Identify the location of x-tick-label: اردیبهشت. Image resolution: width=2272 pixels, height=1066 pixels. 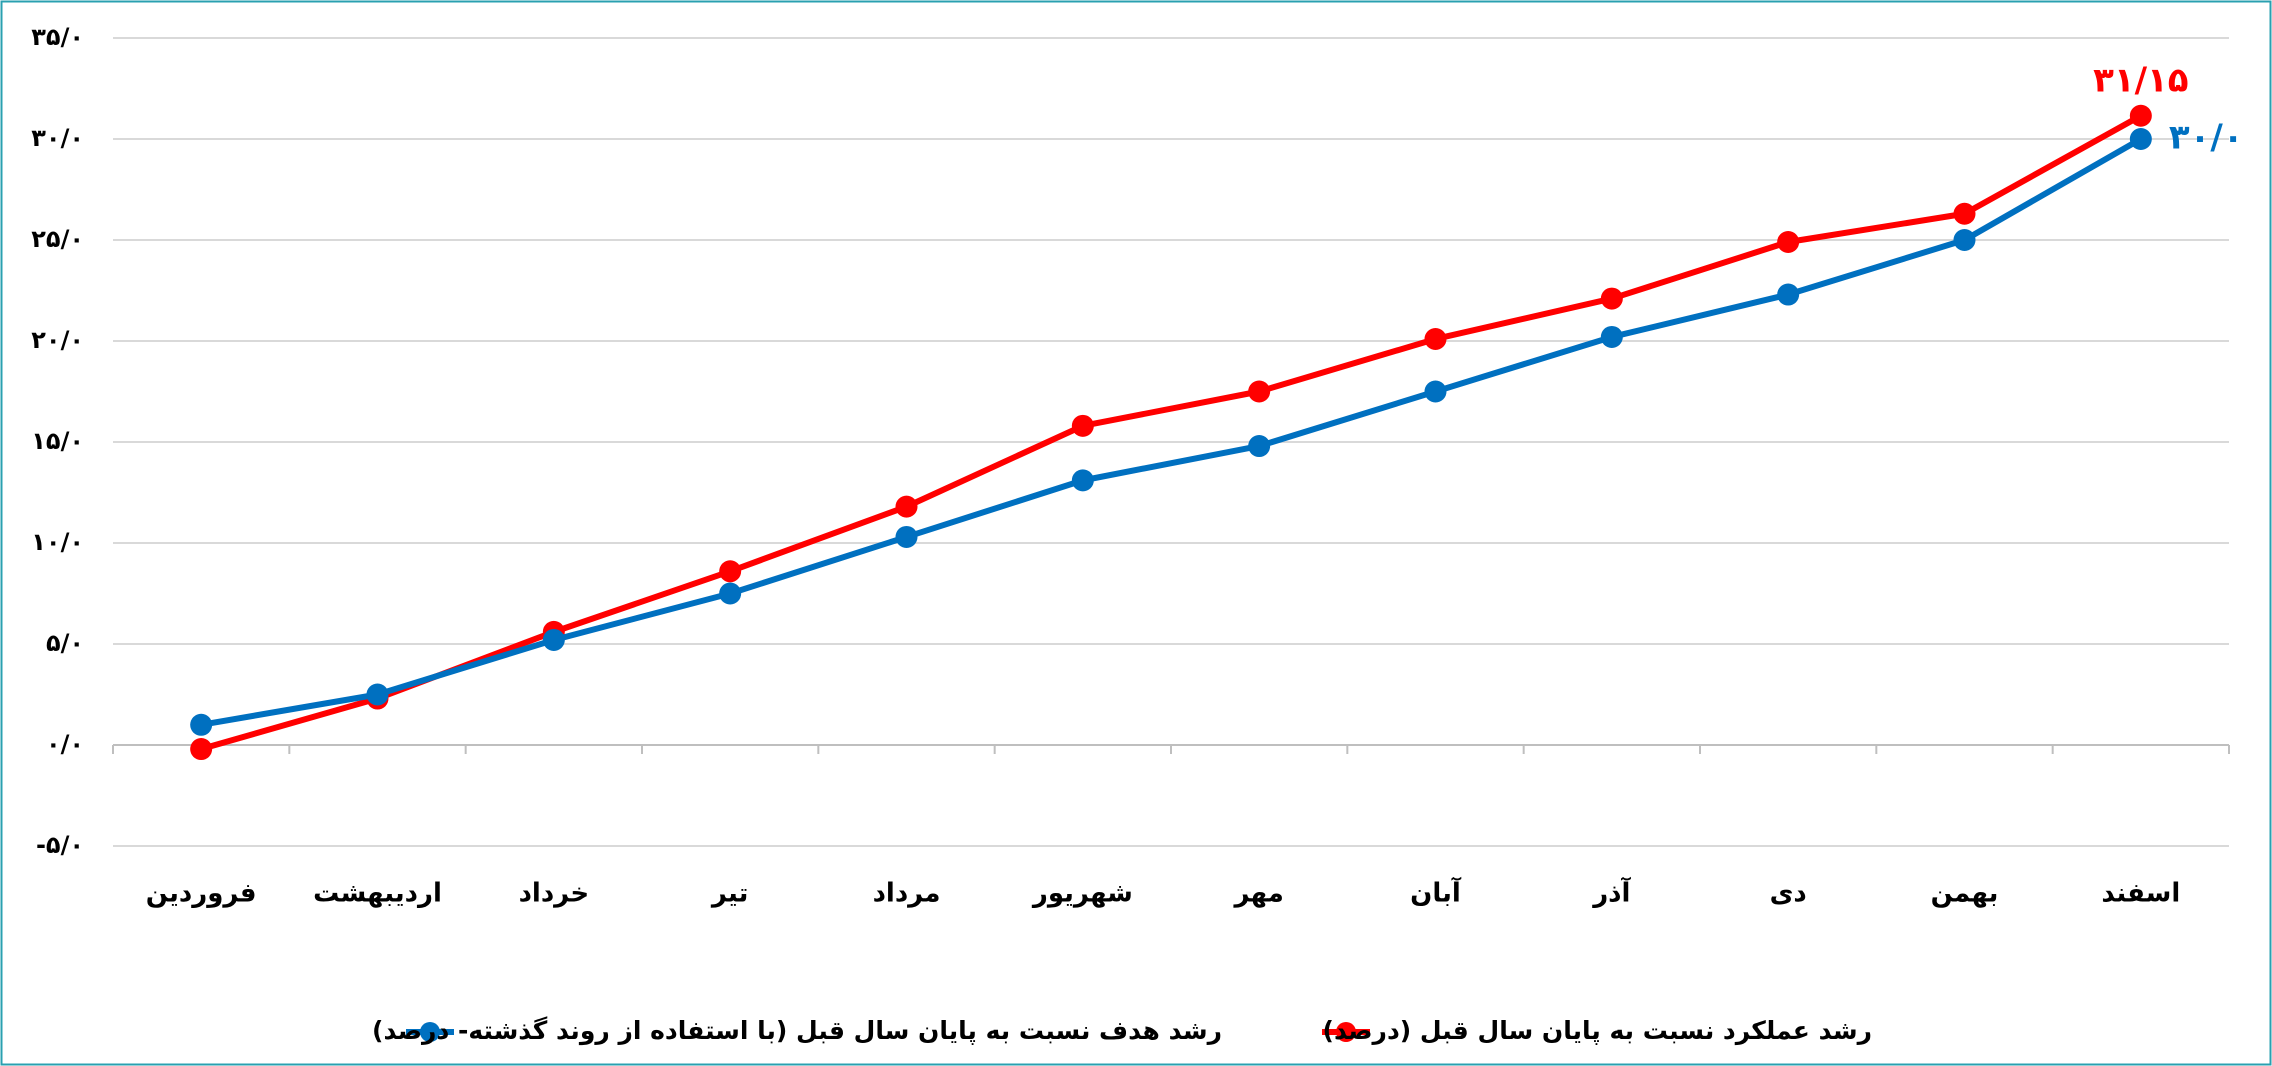
(377, 894).